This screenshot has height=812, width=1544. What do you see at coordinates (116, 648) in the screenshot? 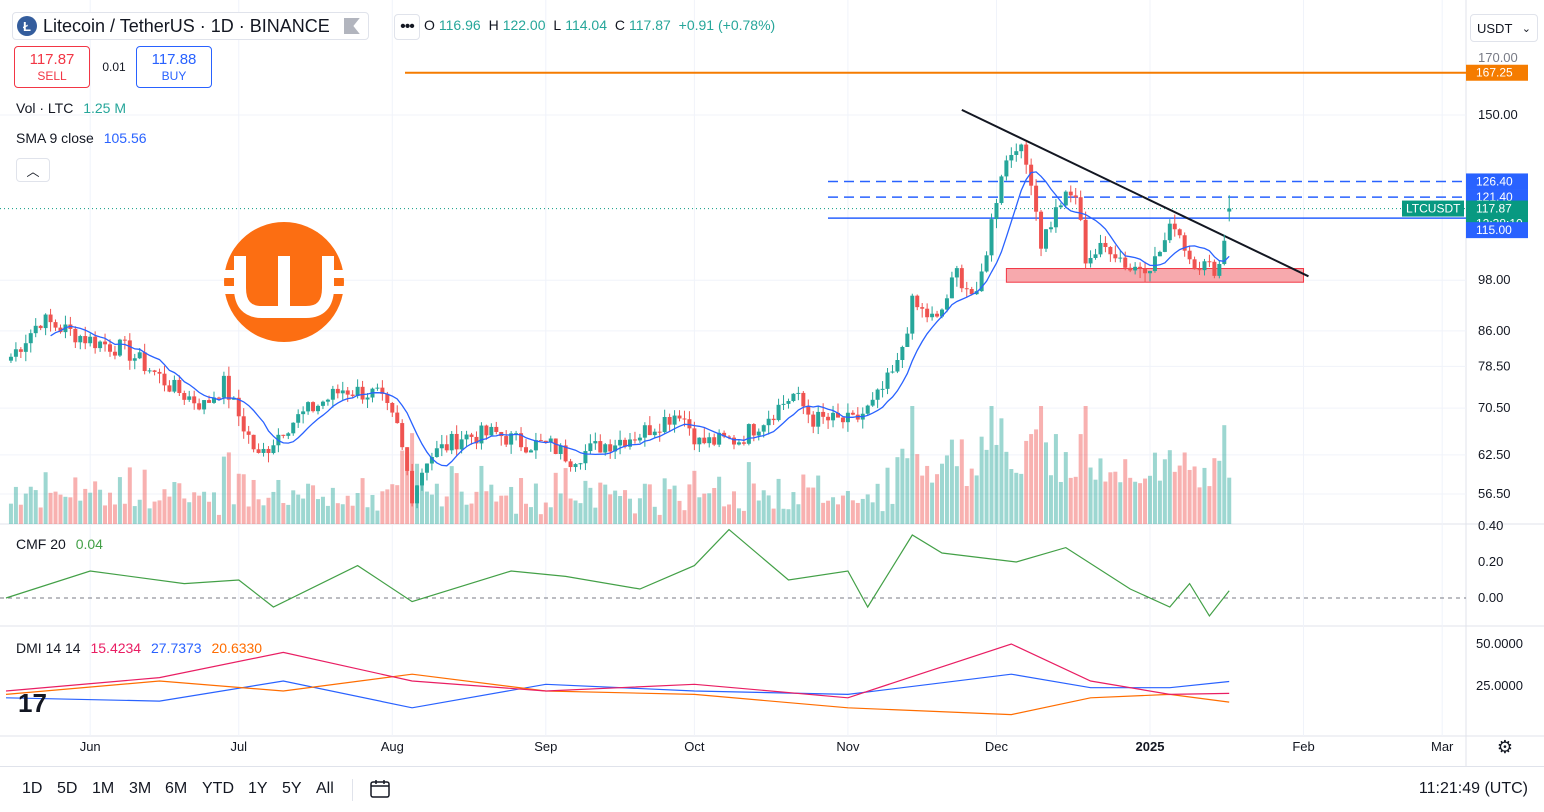
I see `dmi-plus-value: 15.4234` at bounding box center [116, 648].